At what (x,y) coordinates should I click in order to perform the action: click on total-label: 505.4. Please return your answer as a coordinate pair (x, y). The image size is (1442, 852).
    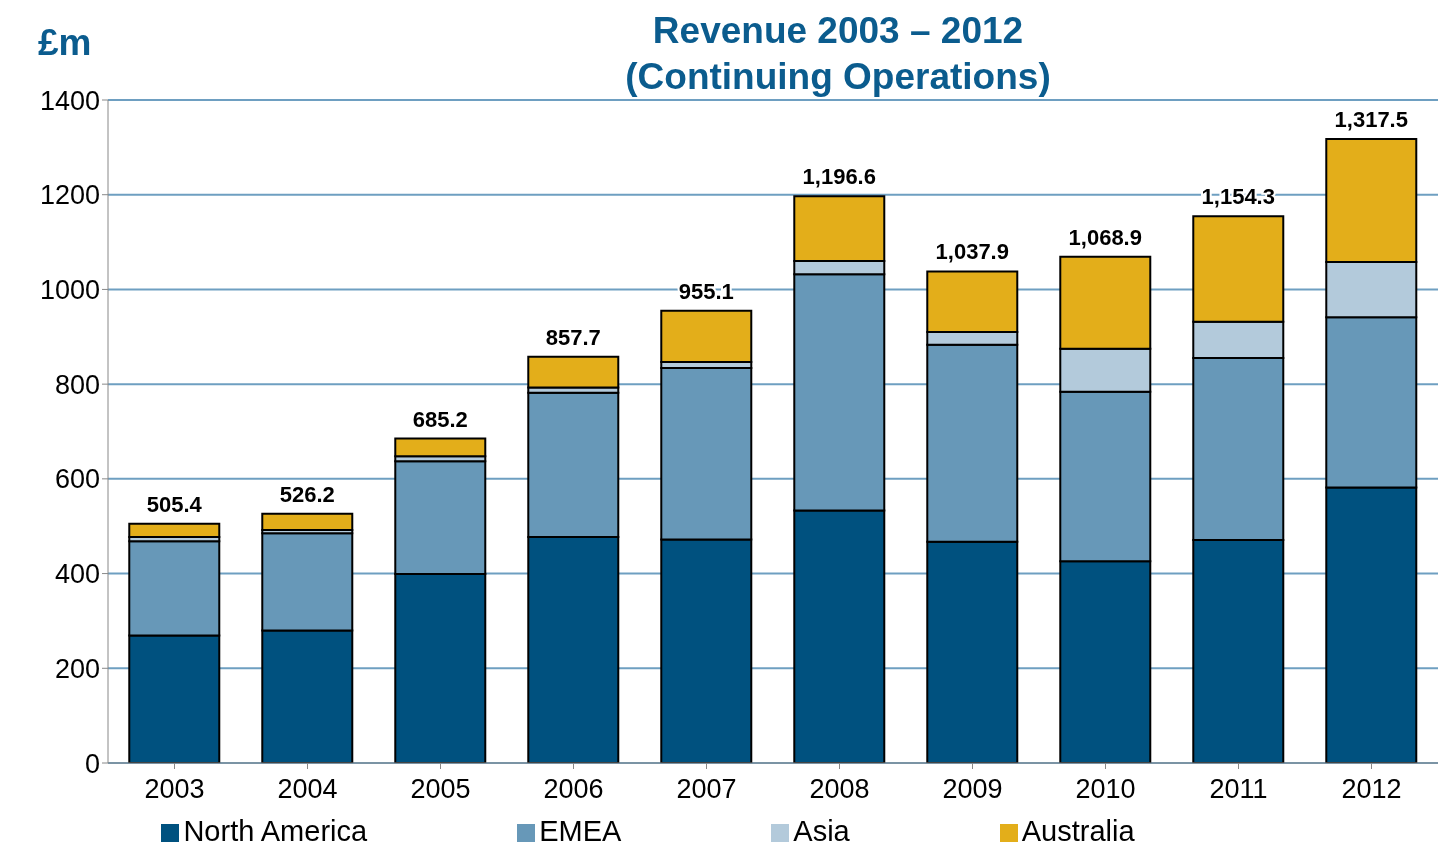
    Looking at the image, I should click on (174, 504).